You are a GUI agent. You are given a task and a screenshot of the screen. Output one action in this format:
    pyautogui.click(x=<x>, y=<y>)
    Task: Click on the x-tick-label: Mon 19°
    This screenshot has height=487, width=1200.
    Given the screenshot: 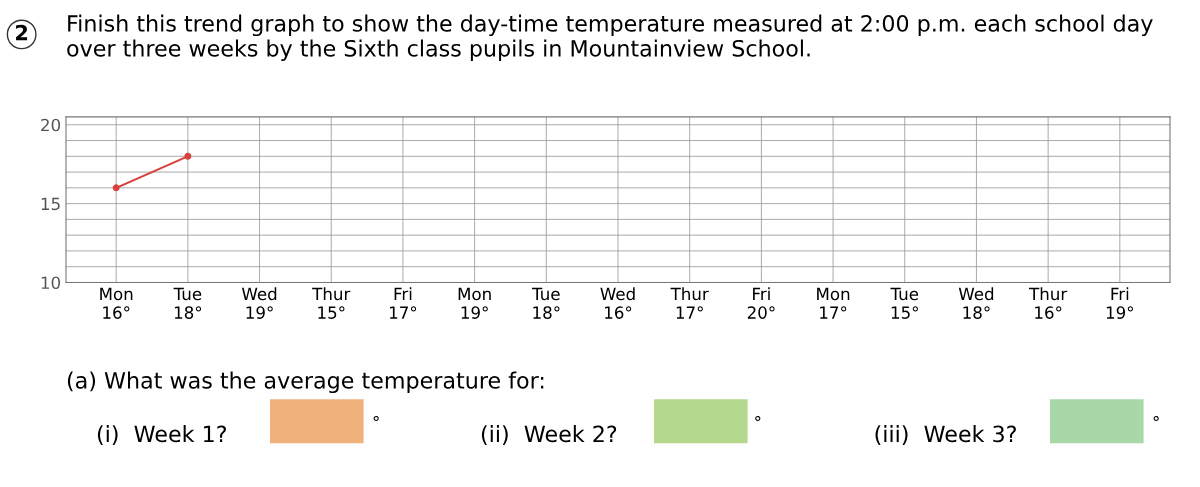 What is the action you would take?
    pyautogui.click(x=474, y=303)
    